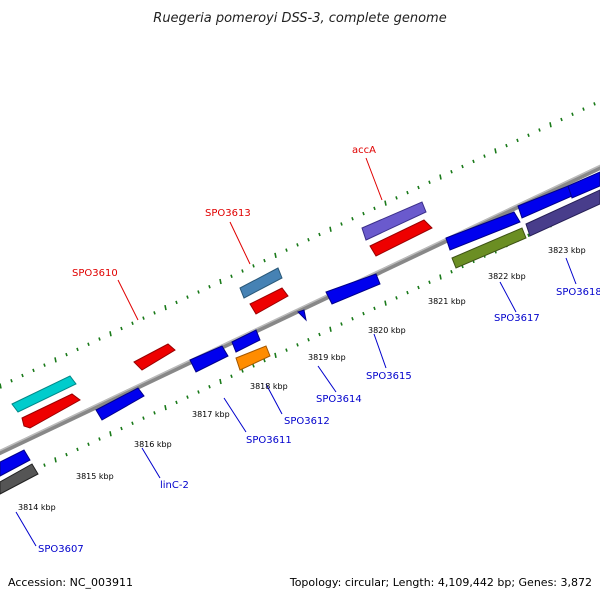 The image size is (600, 600). Describe the element at coordinates (95, 476) in the screenshot. I see `scale-label: 3815 kbp` at that location.